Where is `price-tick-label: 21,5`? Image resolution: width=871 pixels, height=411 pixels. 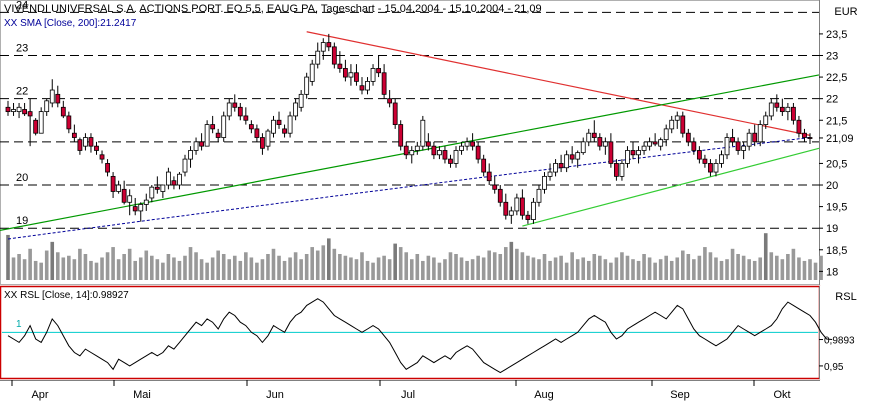
price-tick-label: 21,5 is located at coordinates (836, 121).